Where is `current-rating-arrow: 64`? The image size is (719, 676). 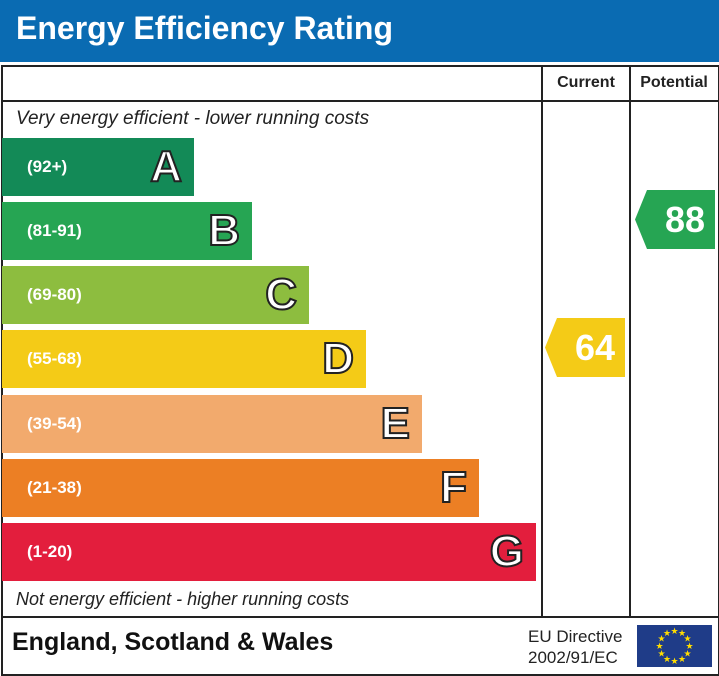
current-rating-arrow: 64 is located at coordinates (585, 347).